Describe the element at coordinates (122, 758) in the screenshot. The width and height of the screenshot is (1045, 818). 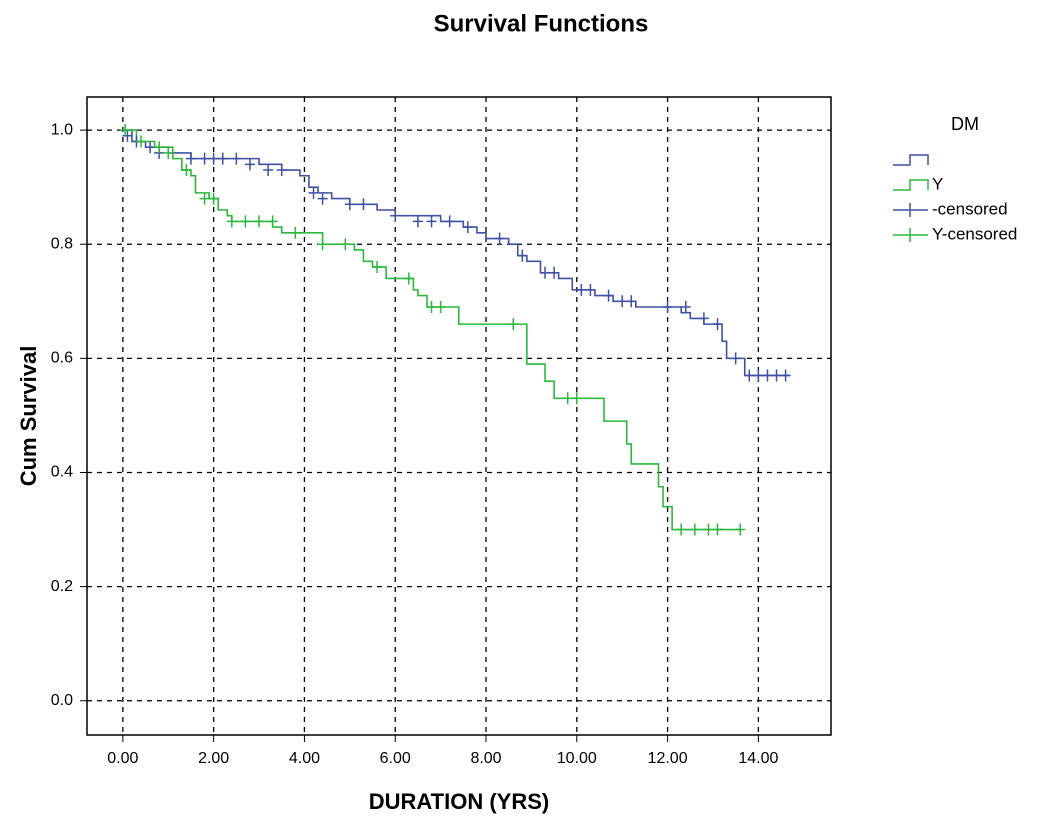
I see `x-tick-label: 0.00` at that location.